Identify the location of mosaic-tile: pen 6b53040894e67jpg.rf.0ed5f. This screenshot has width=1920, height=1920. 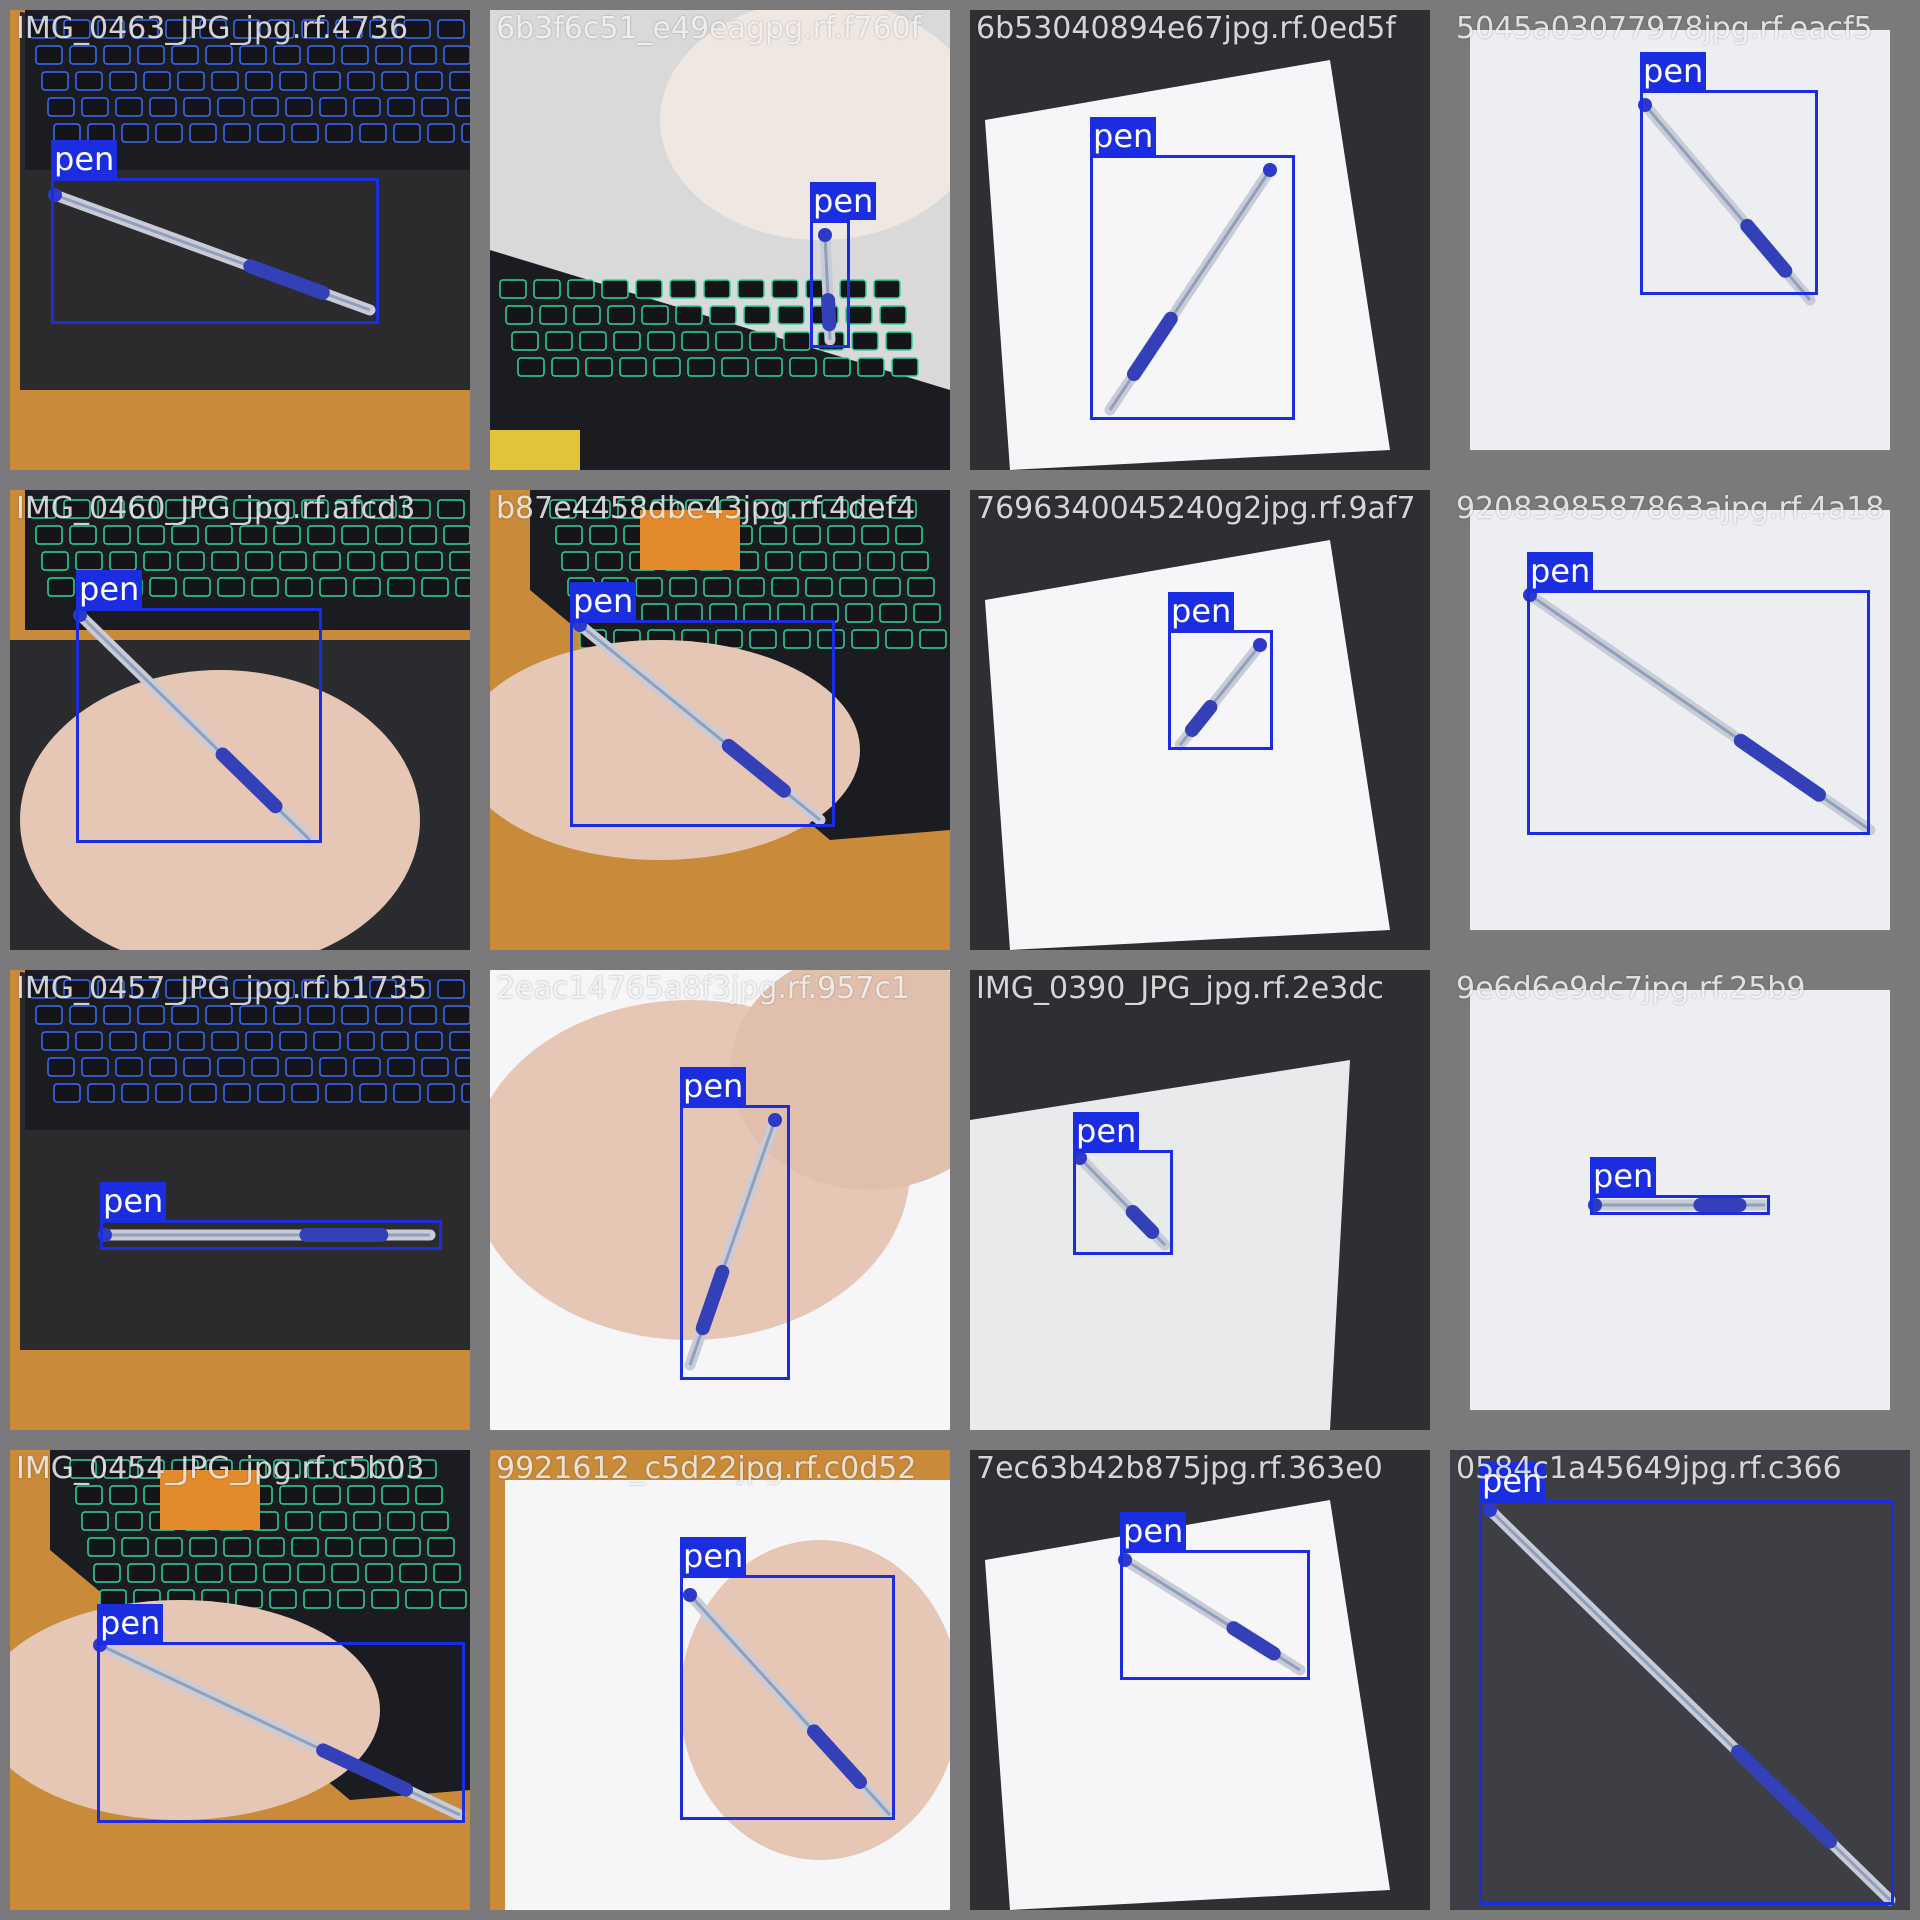
(1200, 240).